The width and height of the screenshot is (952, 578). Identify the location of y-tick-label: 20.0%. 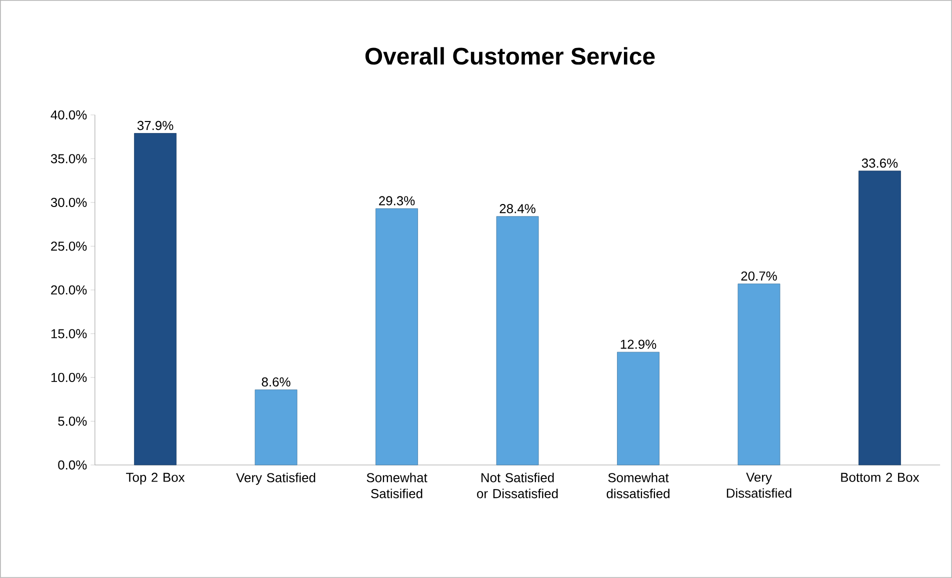
(69, 290).